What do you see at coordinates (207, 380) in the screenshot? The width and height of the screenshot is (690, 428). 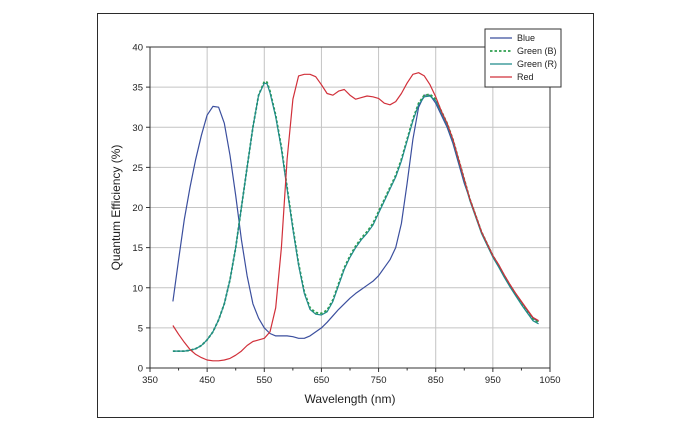 I see `x-tick-label: 450` at bounding box center [207, 380].